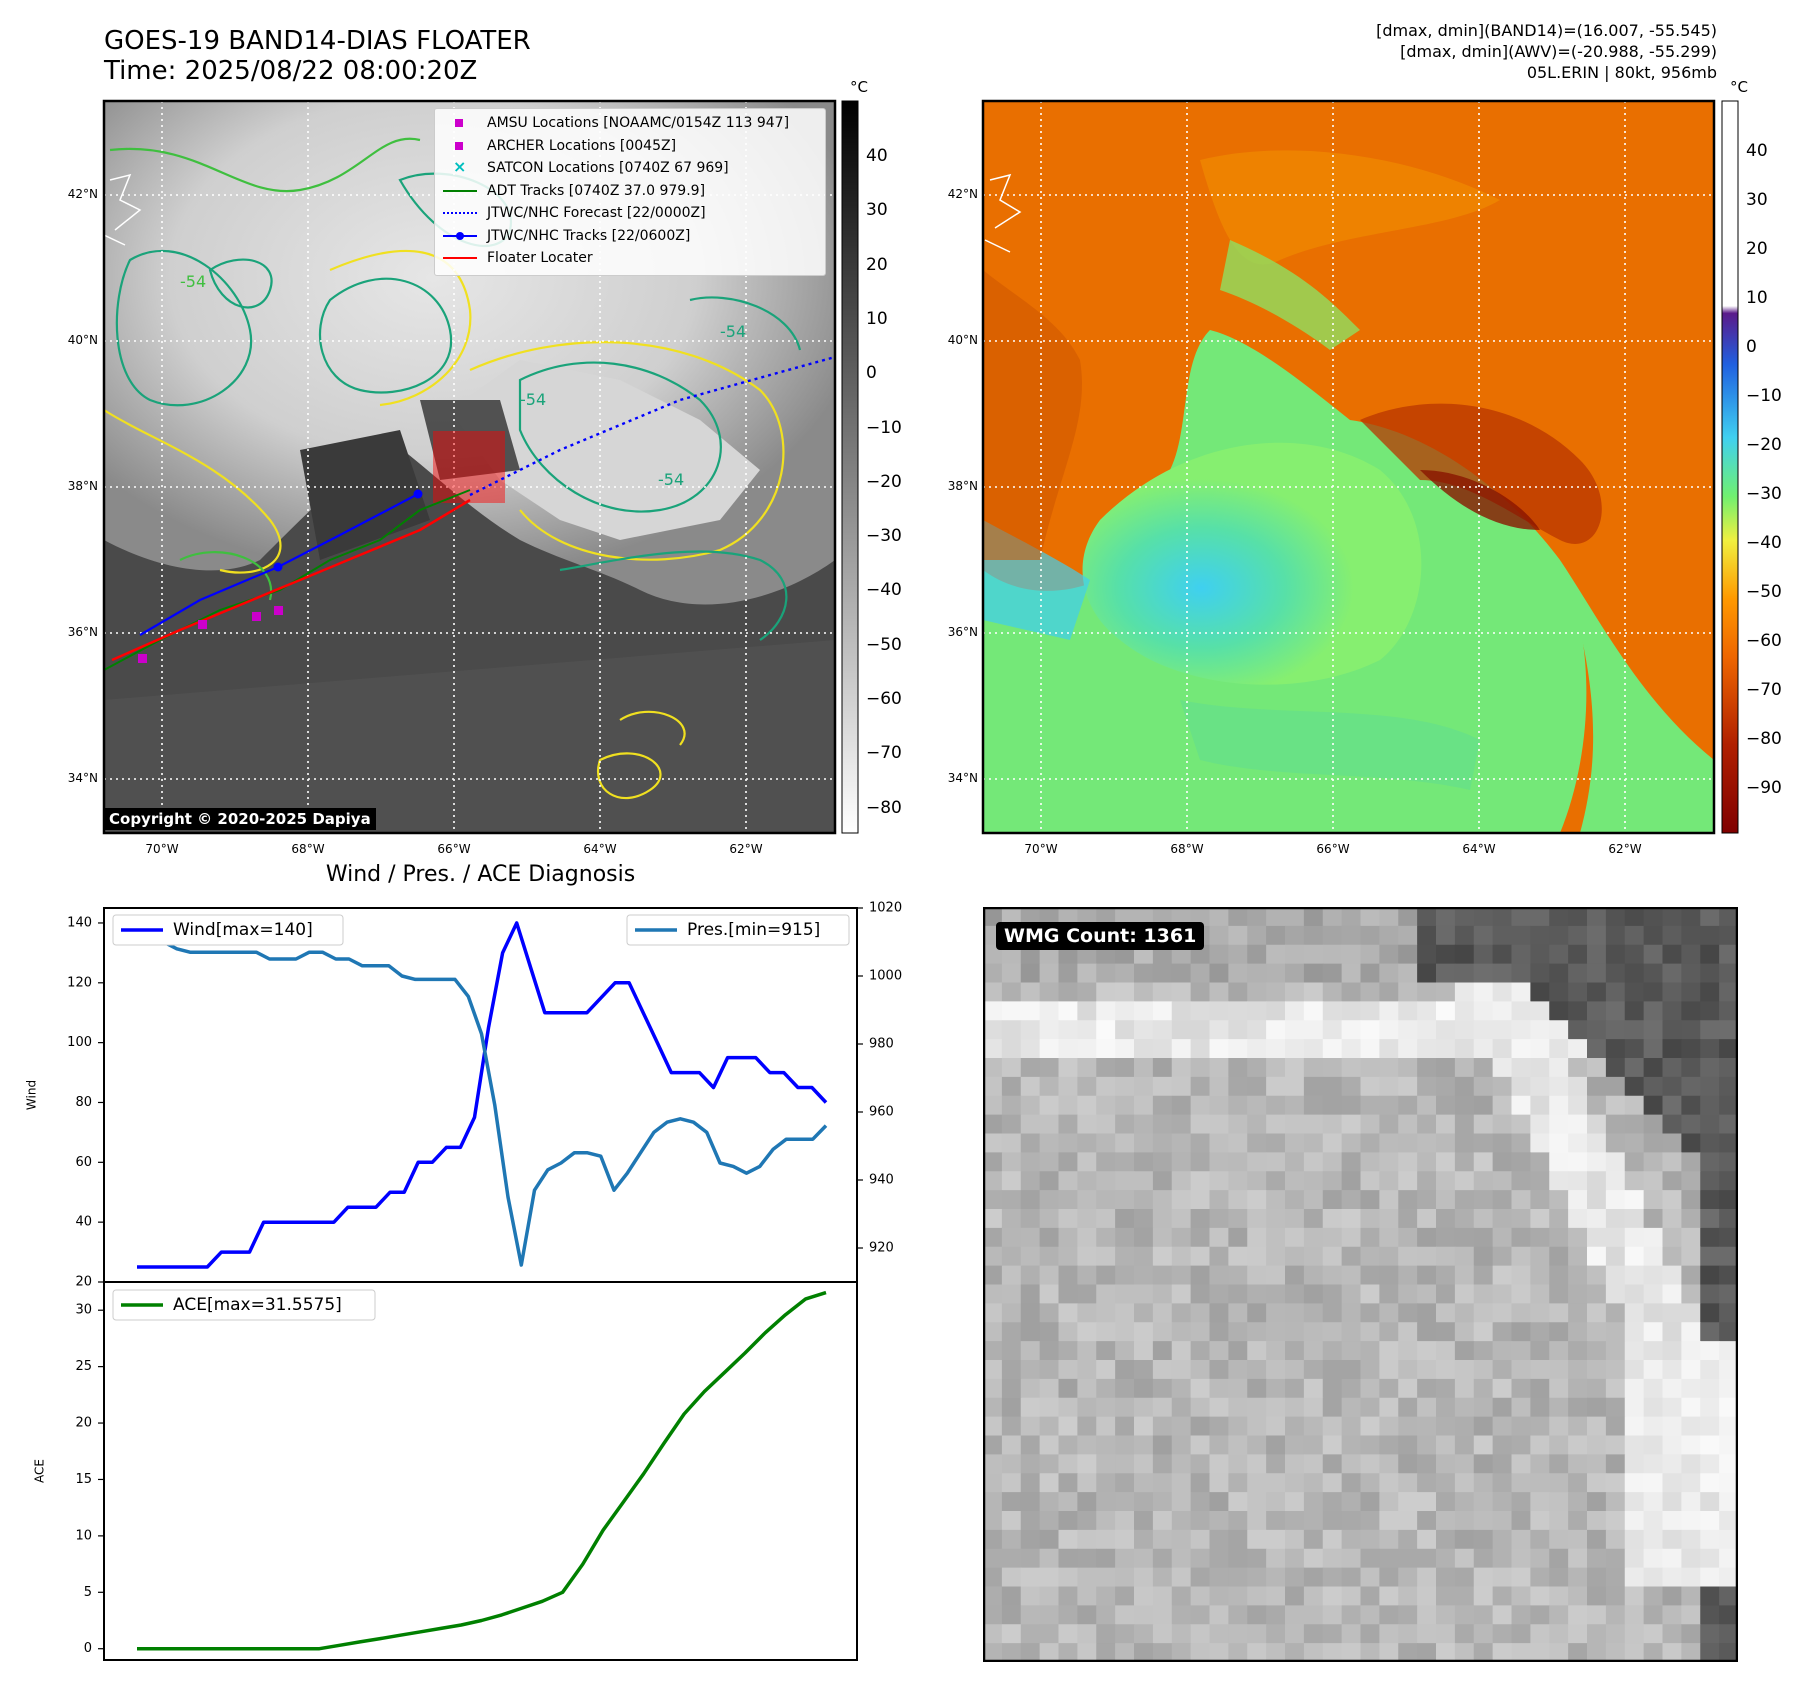 This screenshot has width=1797, height=1690. What do you see at coordinates (88, 1648) in the screenshot?
I see `ace-tick-label: 0` at bounding box center [88, 1648].